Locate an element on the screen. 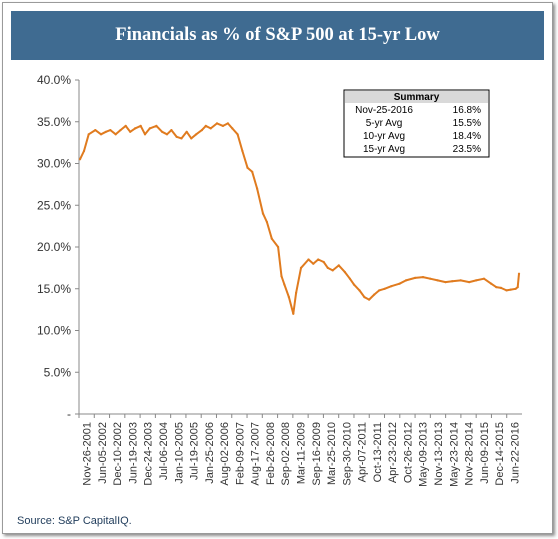  y-tick-label: 30.0% is located at coordinates (54, 164).